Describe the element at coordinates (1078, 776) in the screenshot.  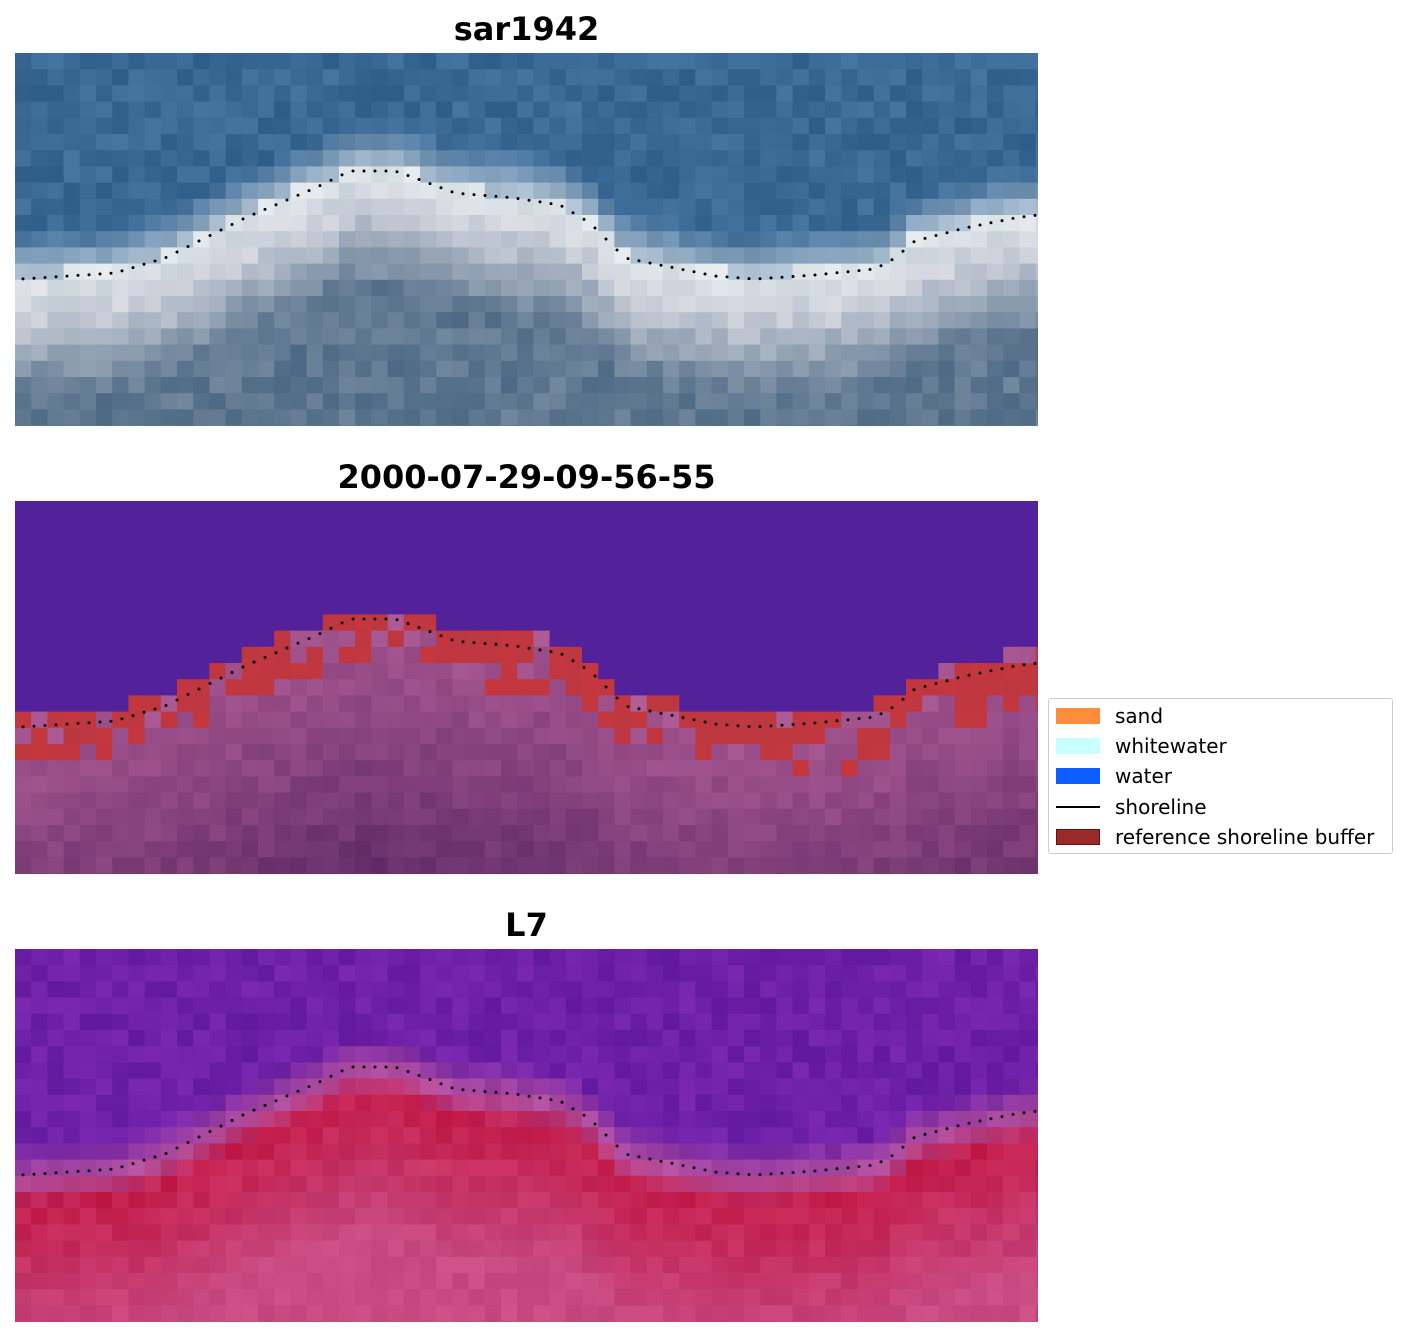
I see `water-swatch` at that location.